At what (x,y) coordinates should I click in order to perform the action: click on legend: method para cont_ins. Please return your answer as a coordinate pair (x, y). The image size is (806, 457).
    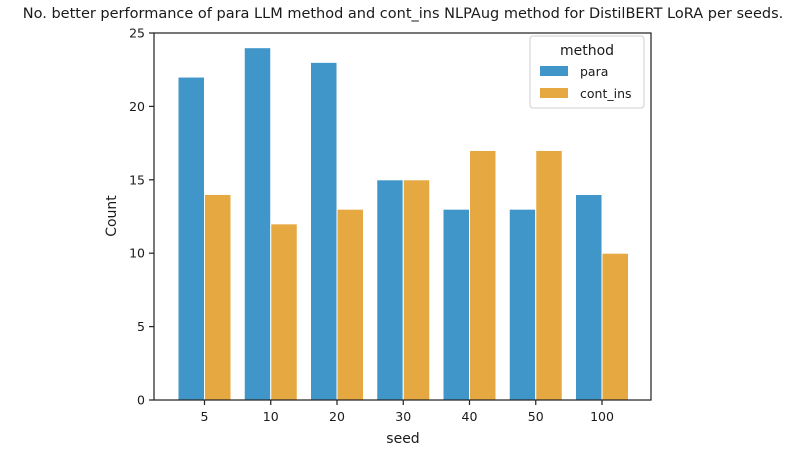
    Looking at the image, I should click on (587, 72).